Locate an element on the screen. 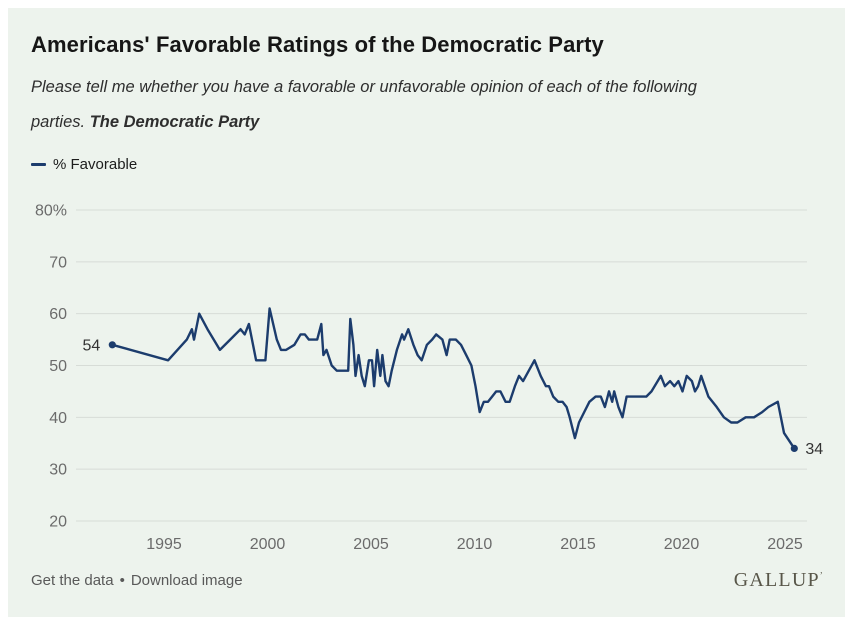 This screenshot has width=853, height=625. subtitle-party-name: The Democratic Party is located at coordinates (174, 122).